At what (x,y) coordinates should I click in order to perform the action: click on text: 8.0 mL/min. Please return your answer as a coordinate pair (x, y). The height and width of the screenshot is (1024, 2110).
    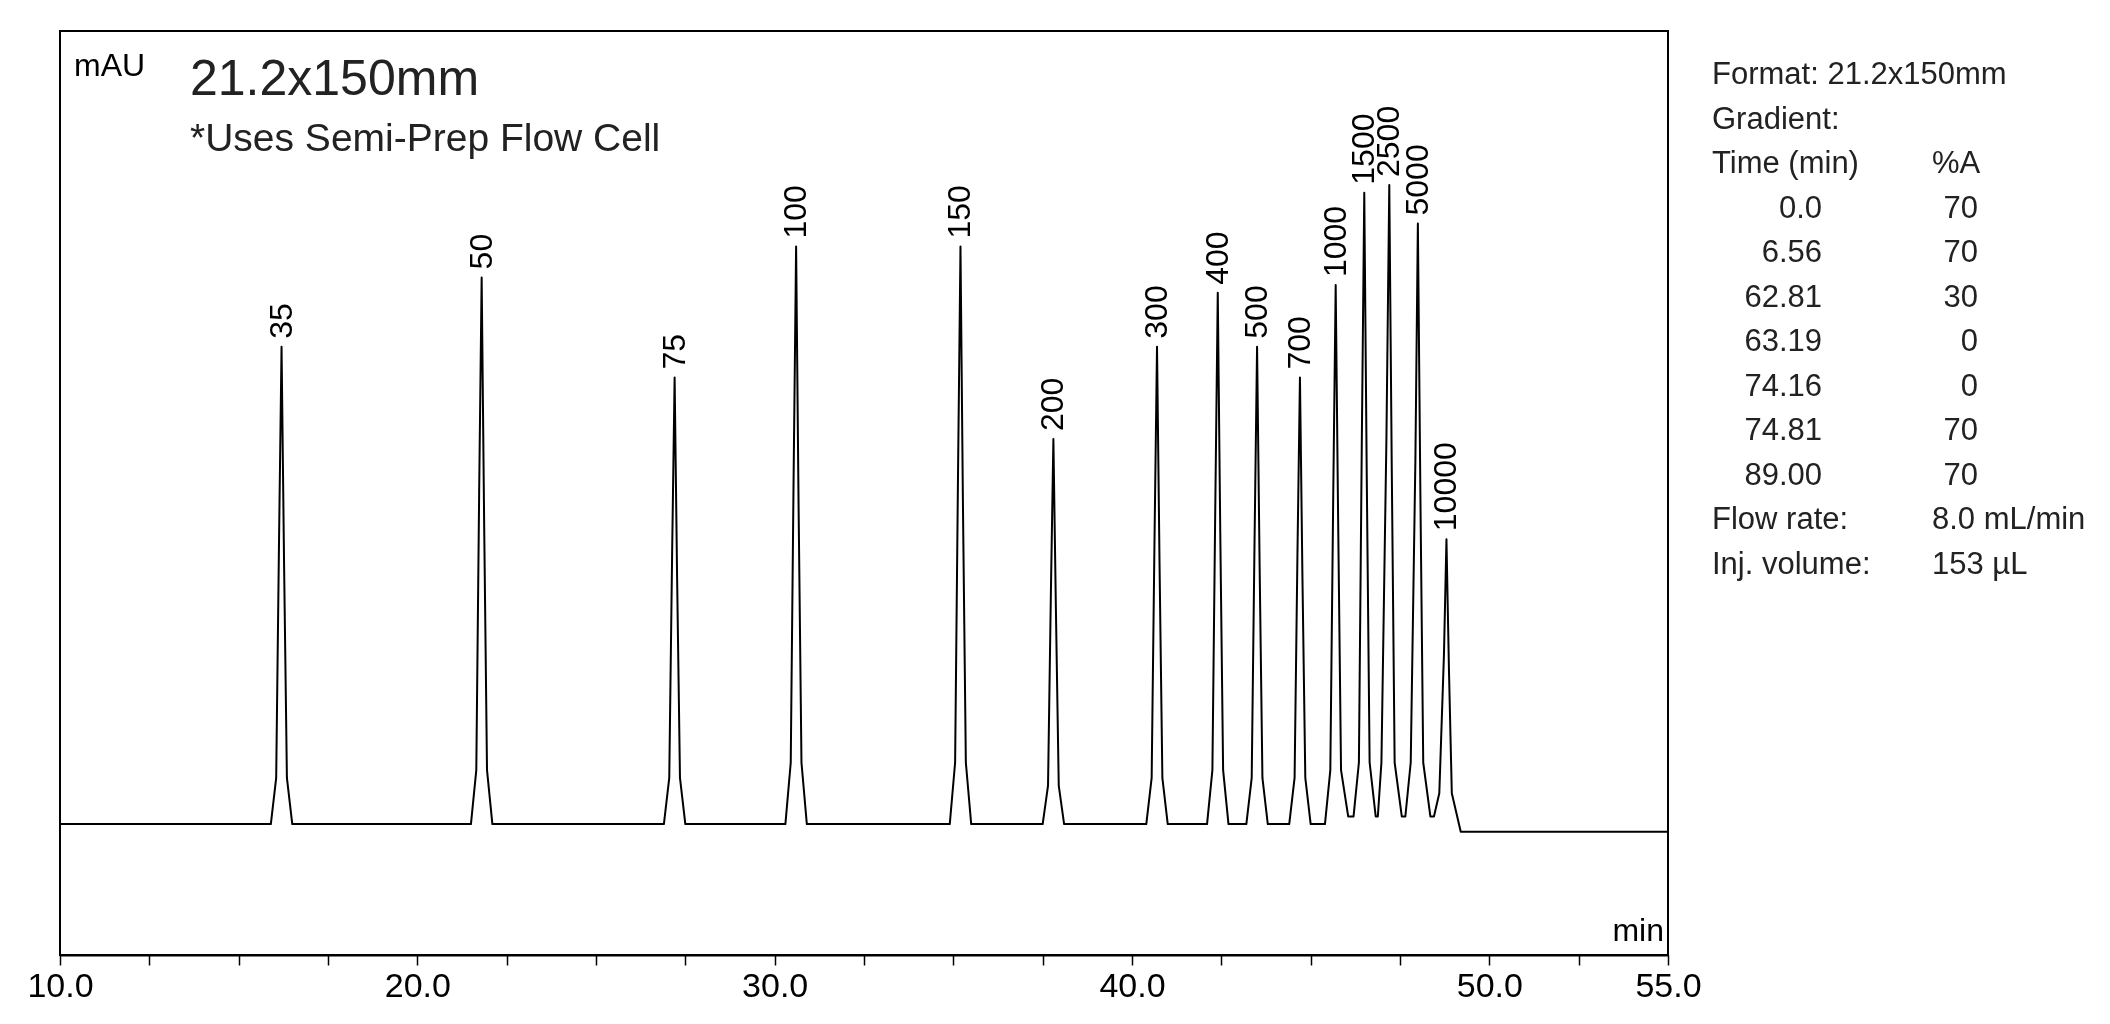
    Looking at the image, I should click on (2009, 519).